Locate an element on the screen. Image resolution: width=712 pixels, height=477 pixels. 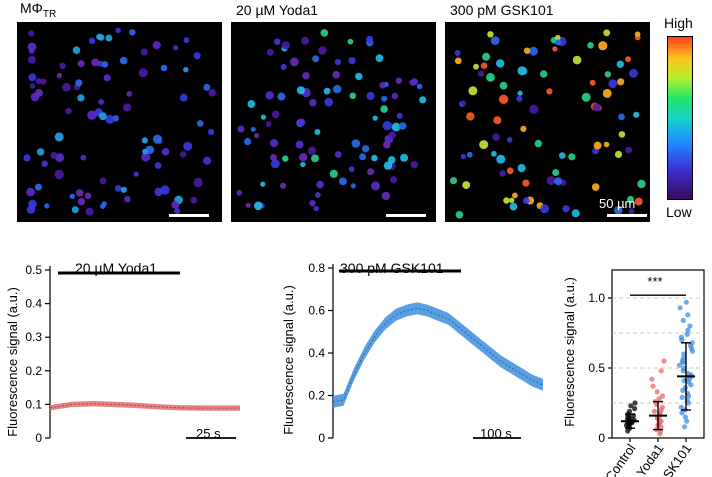
image-panel-gsk101: 50 µm is located at coordinates (547, 122).